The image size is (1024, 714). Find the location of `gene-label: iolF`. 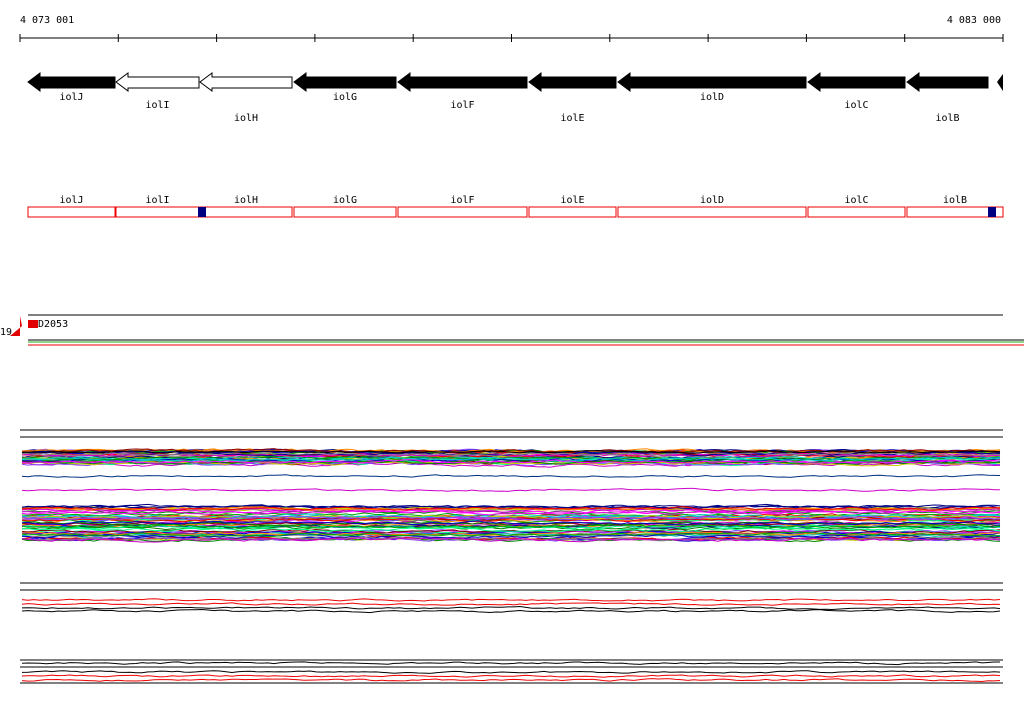

gene-label: iolF is located at coordinates (462, 105).